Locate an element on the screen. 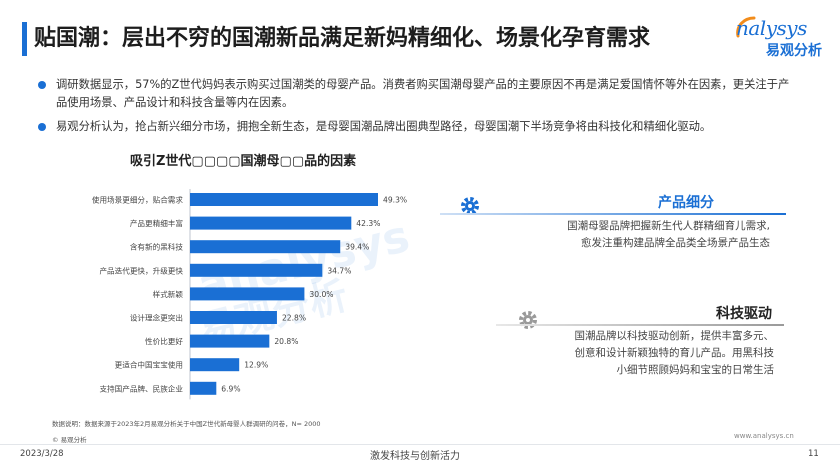  value-label: 34.7% is located at coordinates (339, 270).